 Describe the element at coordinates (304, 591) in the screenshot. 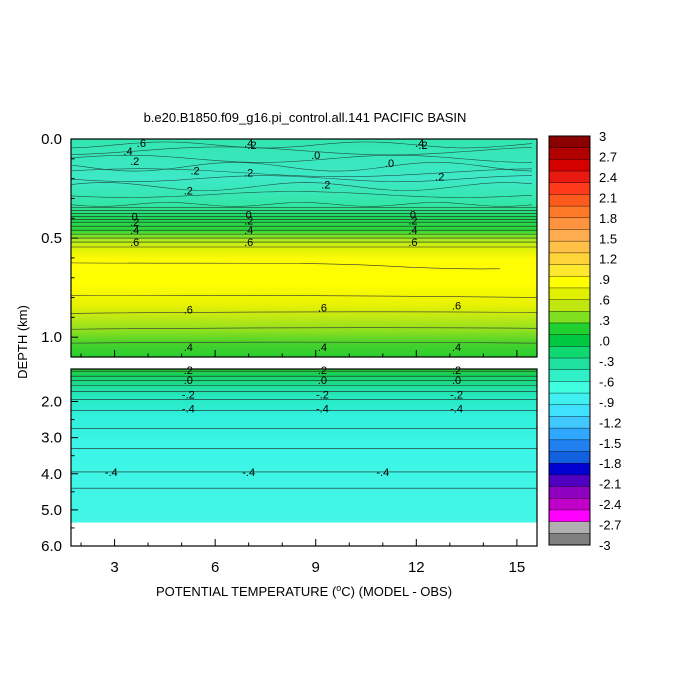

I see `x-axis-label: POTENTIAL TEMPERATURE (oC) (MODEL - OBS)` at that location.